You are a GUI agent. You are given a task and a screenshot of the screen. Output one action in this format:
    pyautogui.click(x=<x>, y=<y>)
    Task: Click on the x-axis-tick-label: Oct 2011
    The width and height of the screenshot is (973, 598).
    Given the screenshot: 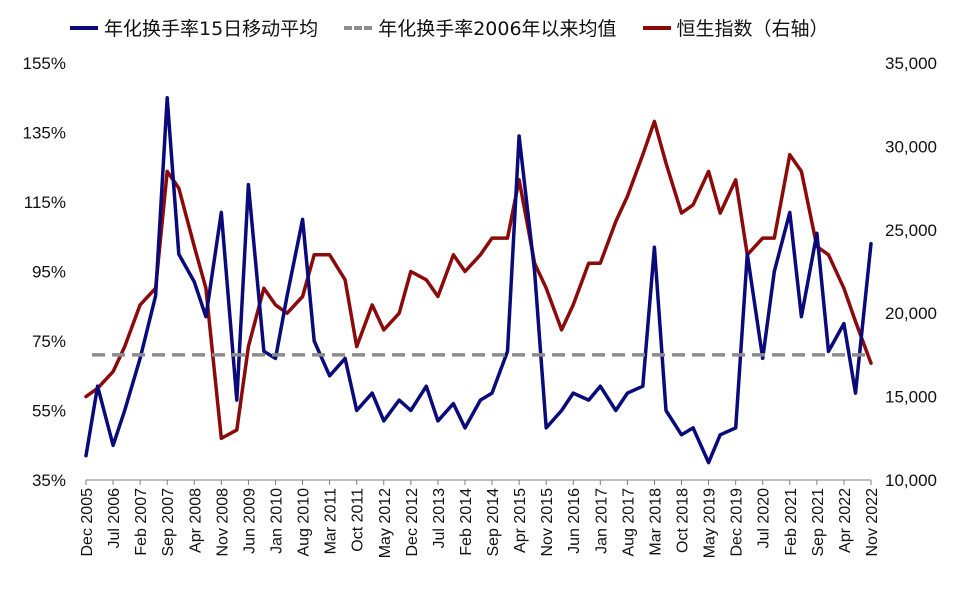 What is the action you would take?
    pyautogui.click(x=358, y=520)
    